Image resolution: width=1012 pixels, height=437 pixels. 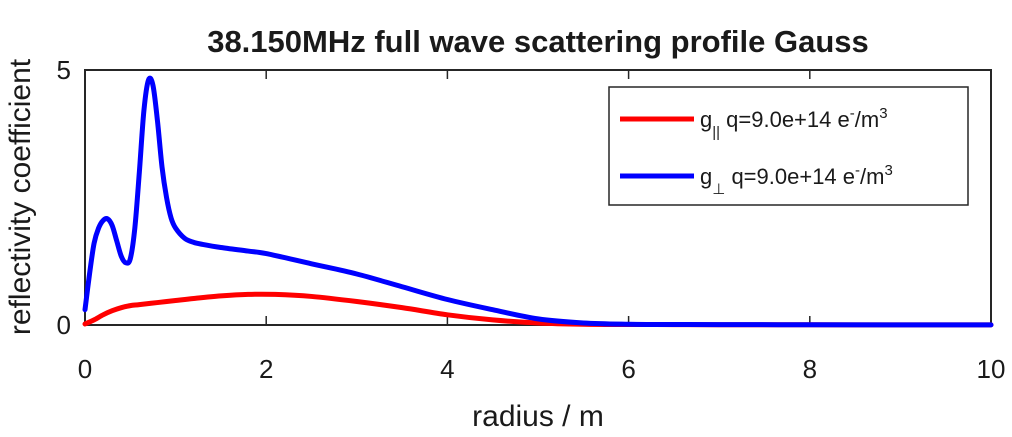 What do you see at coordinates (991, 369) in the screenshot?
I see `x-tick-label: 10` at bounding box center [991, 369].